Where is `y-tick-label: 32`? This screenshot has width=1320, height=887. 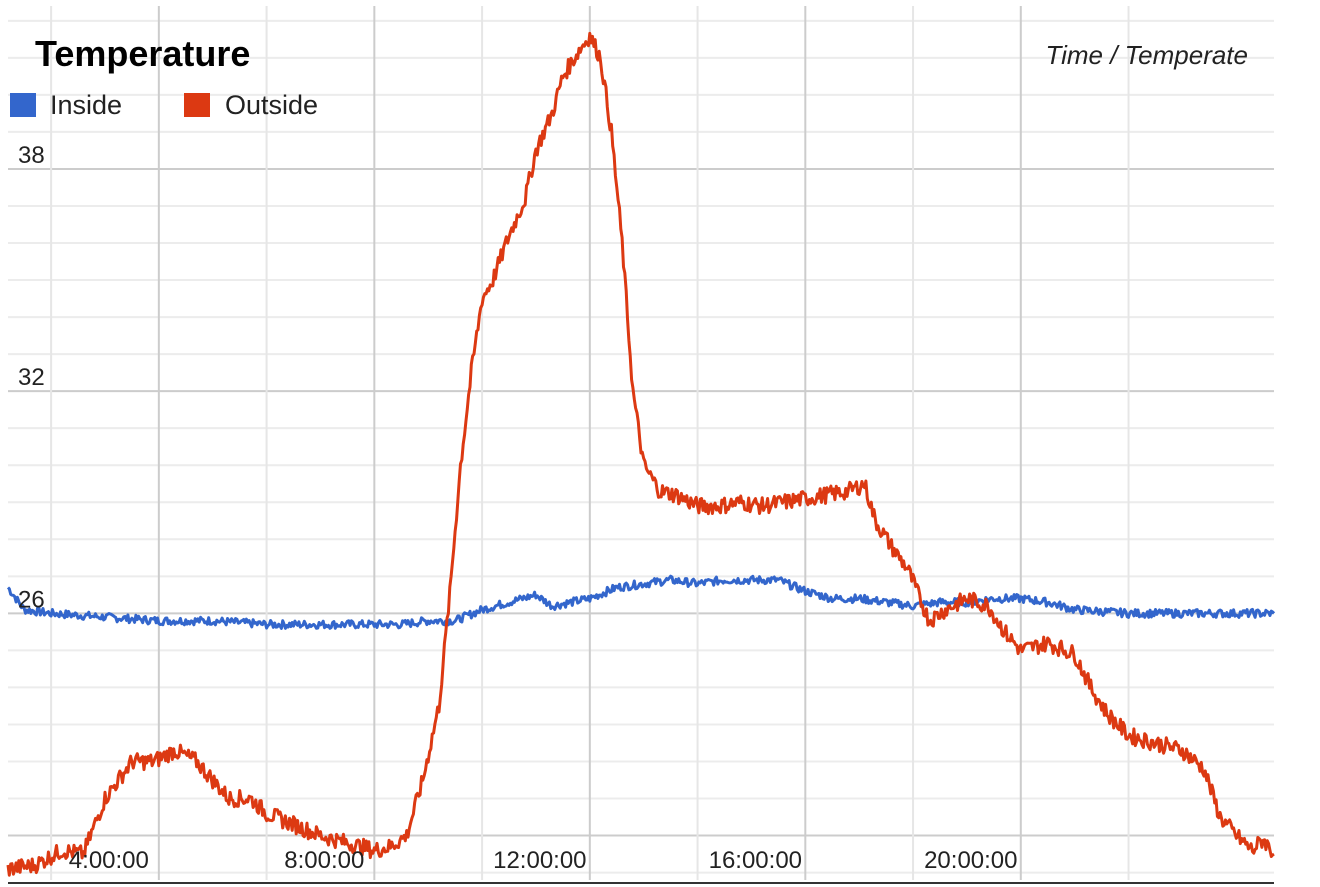 y-tick-label: 32 is located at coordinates (31, 377).